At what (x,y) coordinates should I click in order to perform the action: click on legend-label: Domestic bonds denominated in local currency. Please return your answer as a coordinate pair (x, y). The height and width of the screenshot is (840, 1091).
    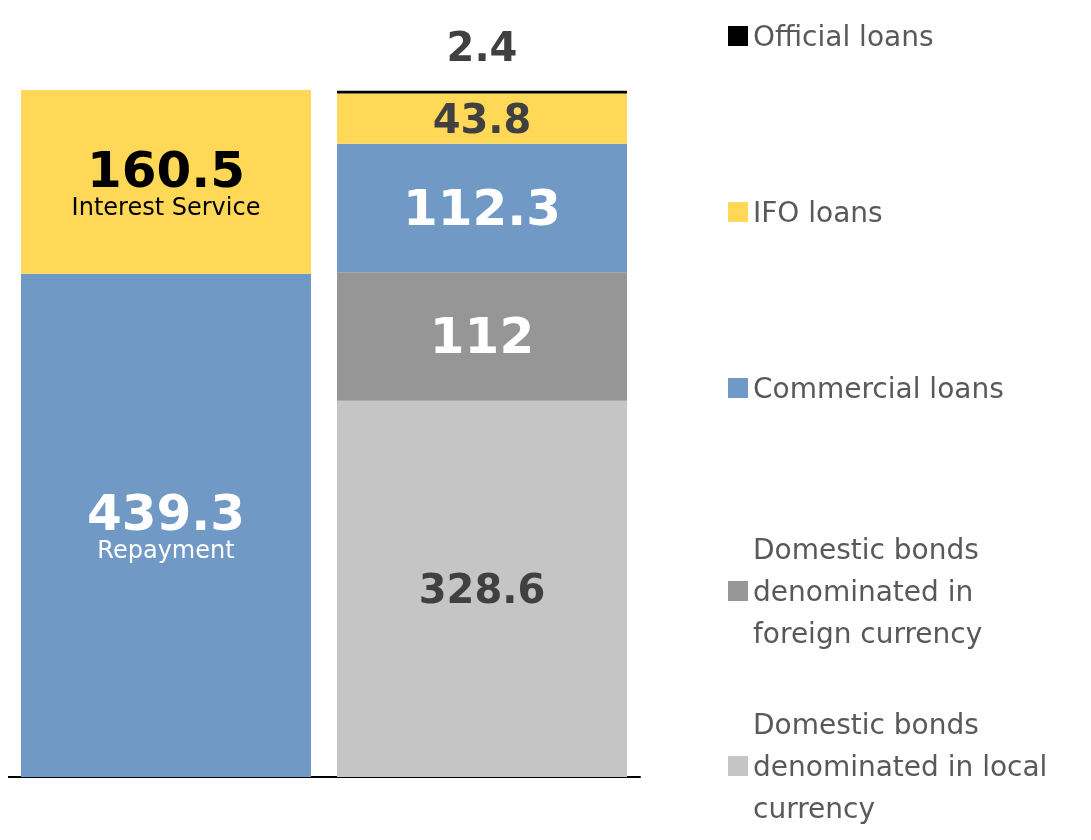
    Looking at the image, I should click on (905, 766).